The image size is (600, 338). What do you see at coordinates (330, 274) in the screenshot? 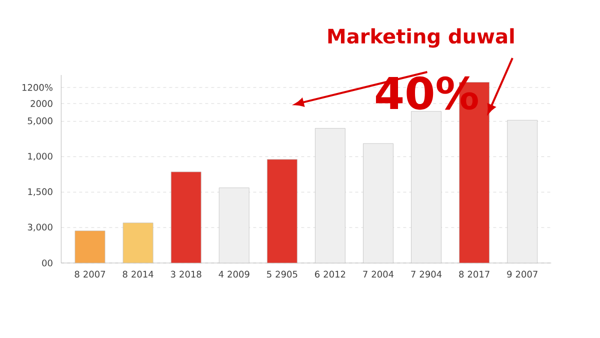
I see `x-tick-label: 6 2012` at bounding box center [330, 274].